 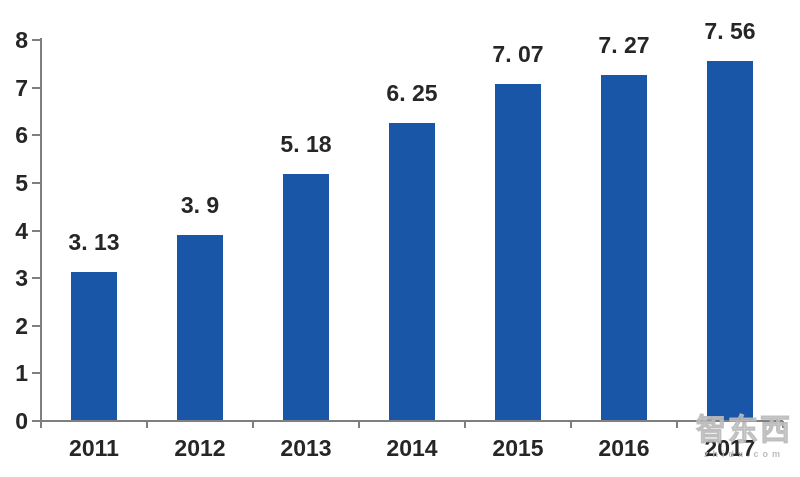 What do you see at coordinates (21, 230) in the screenshot?
I see `y-tick-label: 4` at bounding box center [21, 230].